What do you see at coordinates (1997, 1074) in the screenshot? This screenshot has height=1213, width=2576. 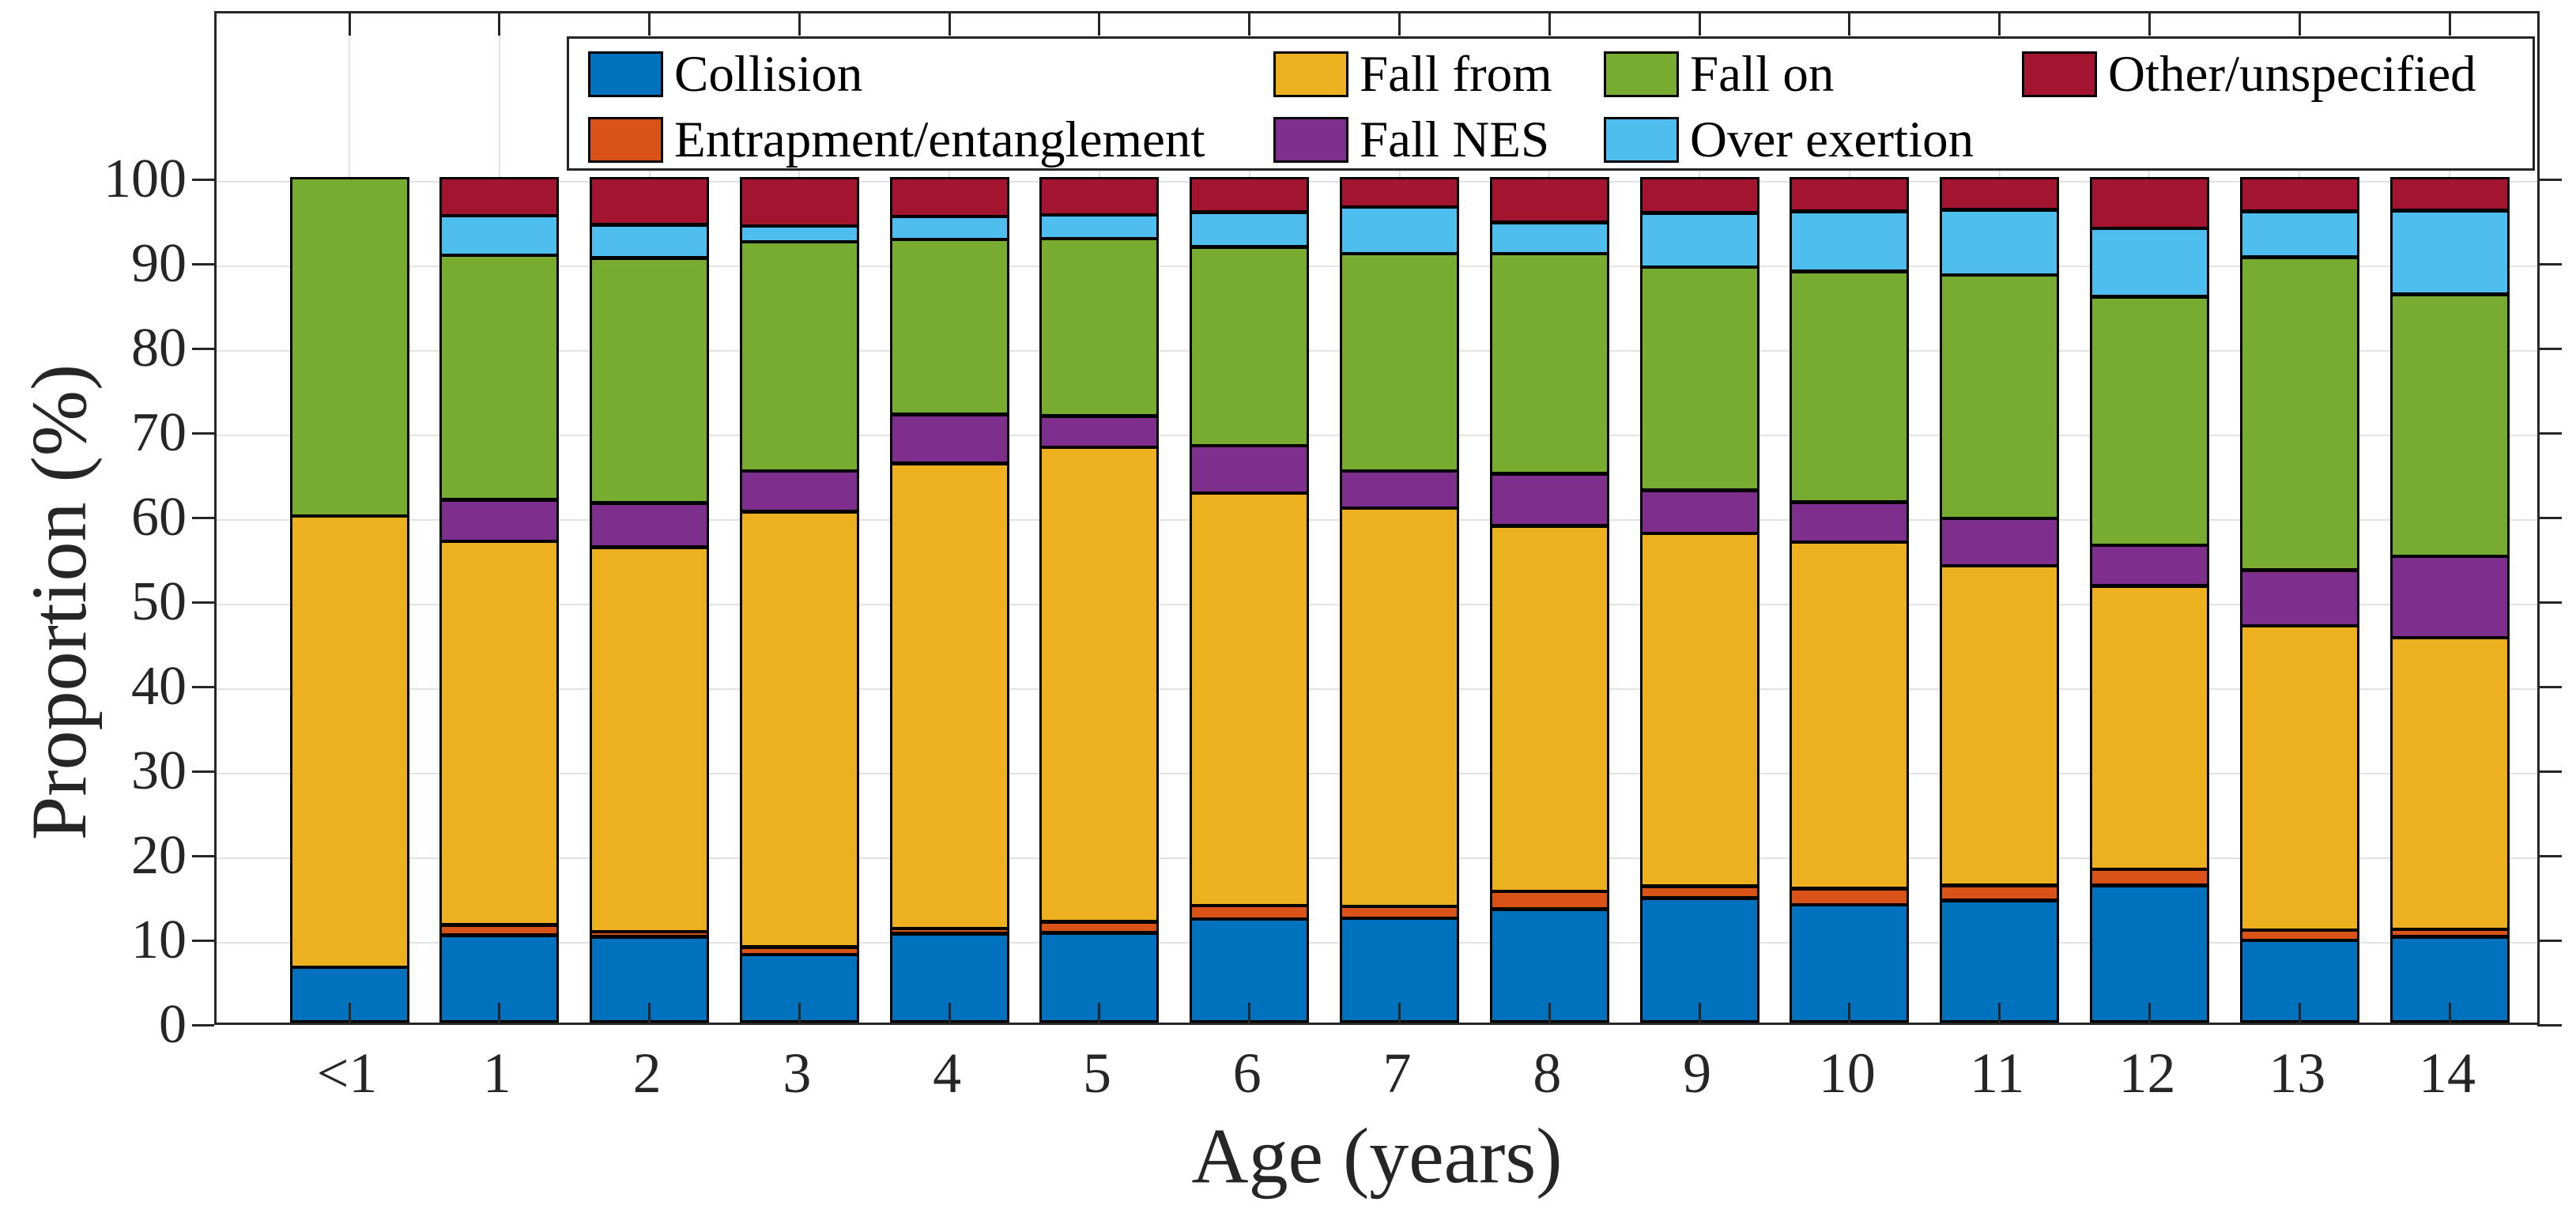 I see `x-tick-label: 11` at bounding box center [1997, 1074].